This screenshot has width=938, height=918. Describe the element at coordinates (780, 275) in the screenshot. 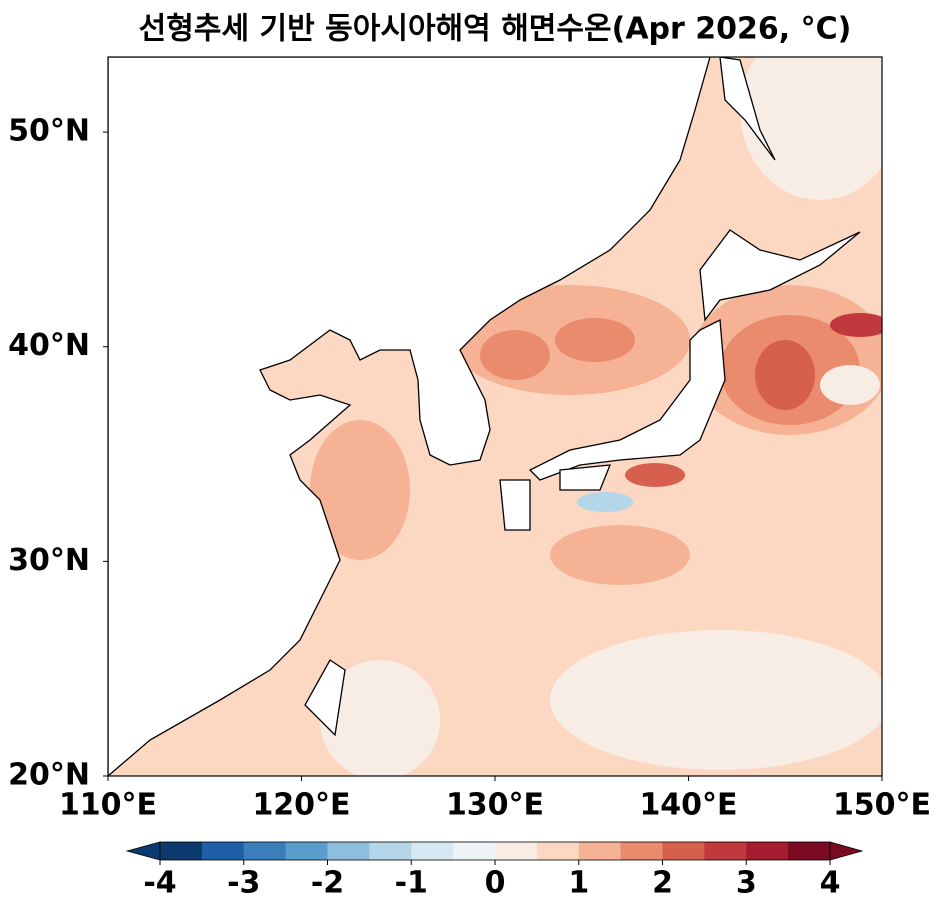

I see `hokkaido` at that location.